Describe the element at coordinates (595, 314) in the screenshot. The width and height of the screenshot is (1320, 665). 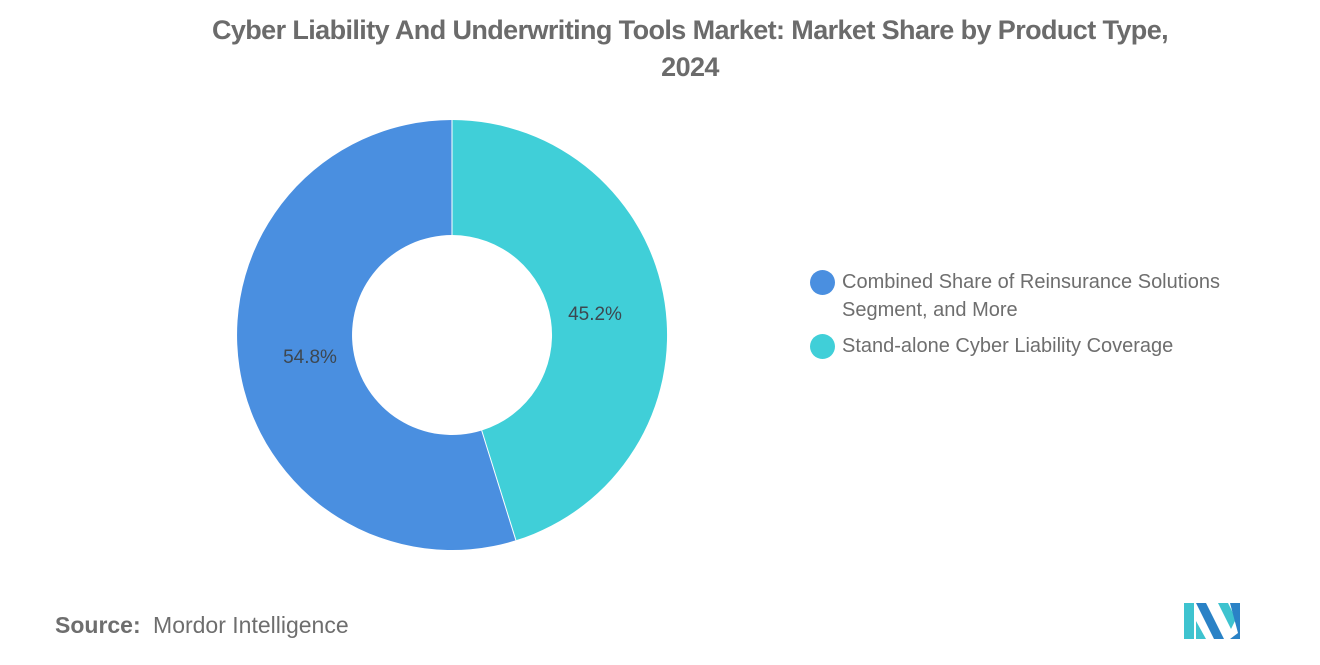
I see `slice-label-standalone: 45.2%` at that location.